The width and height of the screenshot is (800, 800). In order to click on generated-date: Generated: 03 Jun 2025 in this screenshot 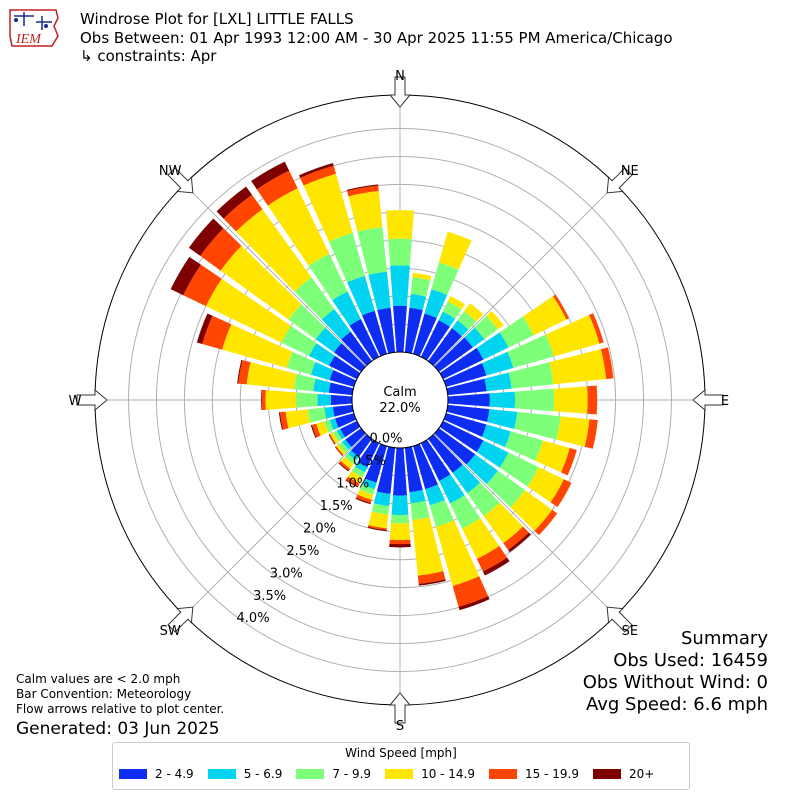, I will do `click(118, 729)`.